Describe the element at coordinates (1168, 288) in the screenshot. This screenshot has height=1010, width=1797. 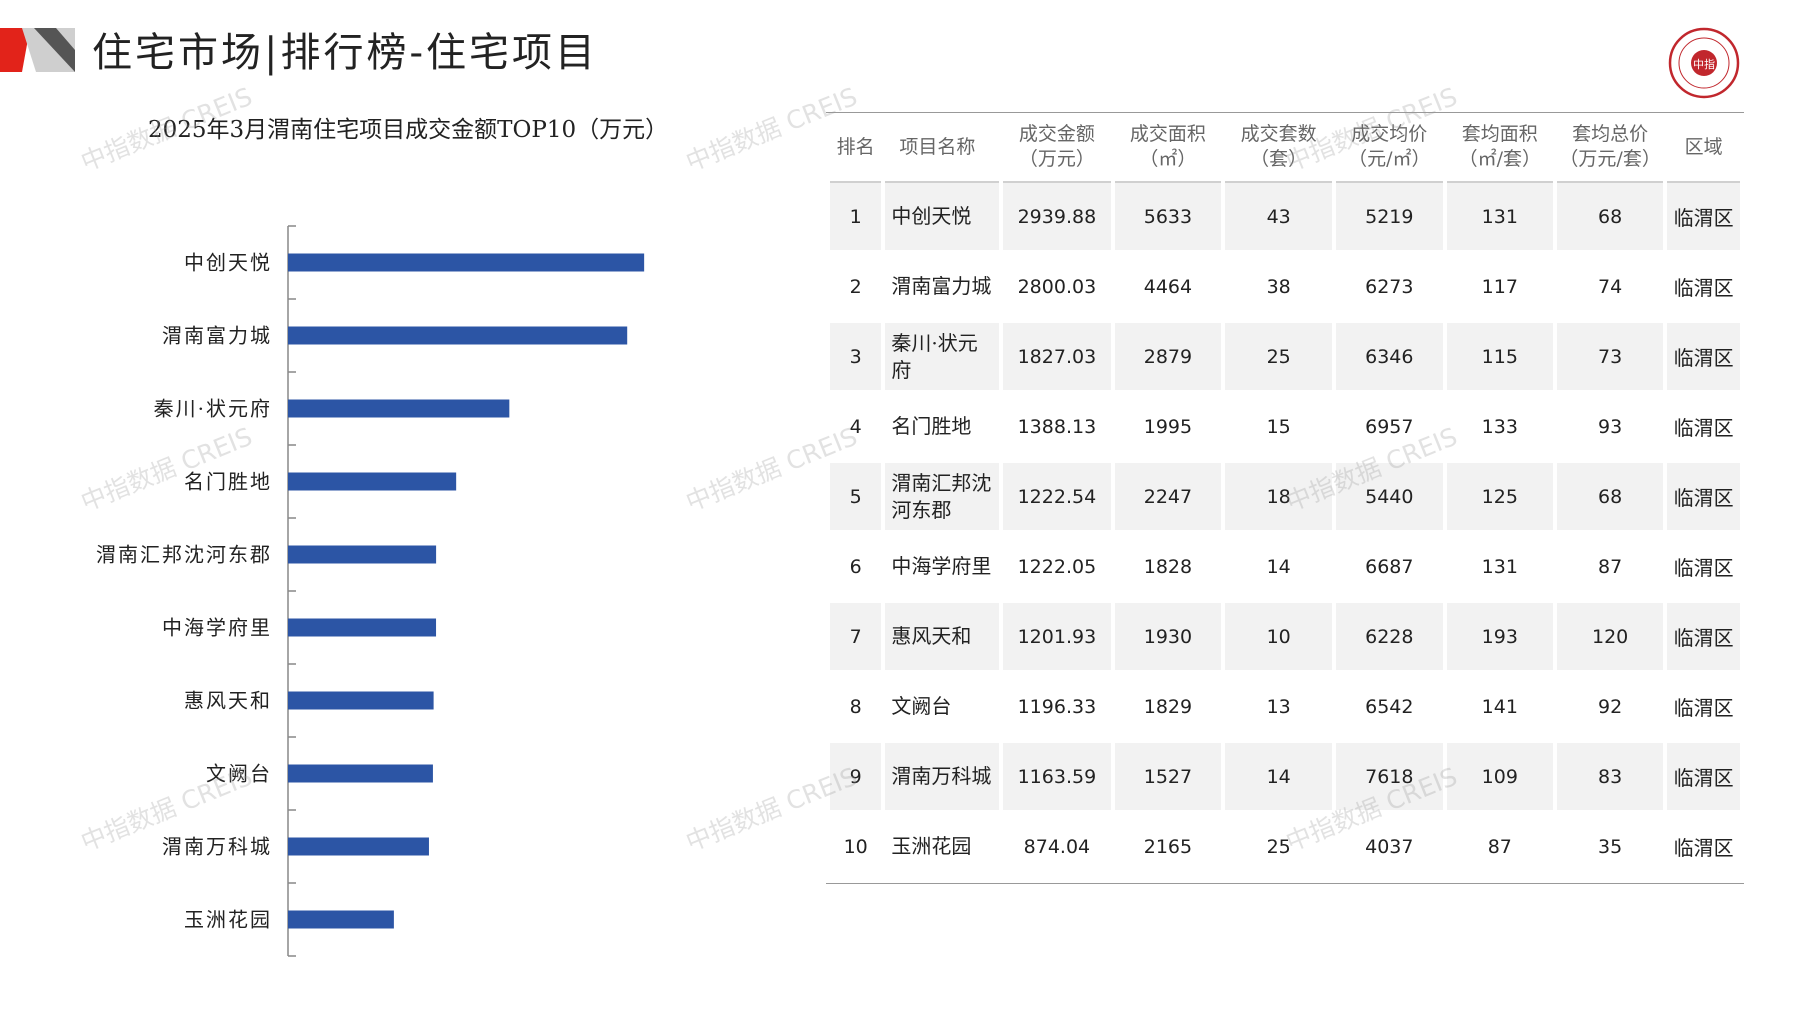
I see `table-cell-area: 4464` at that location.